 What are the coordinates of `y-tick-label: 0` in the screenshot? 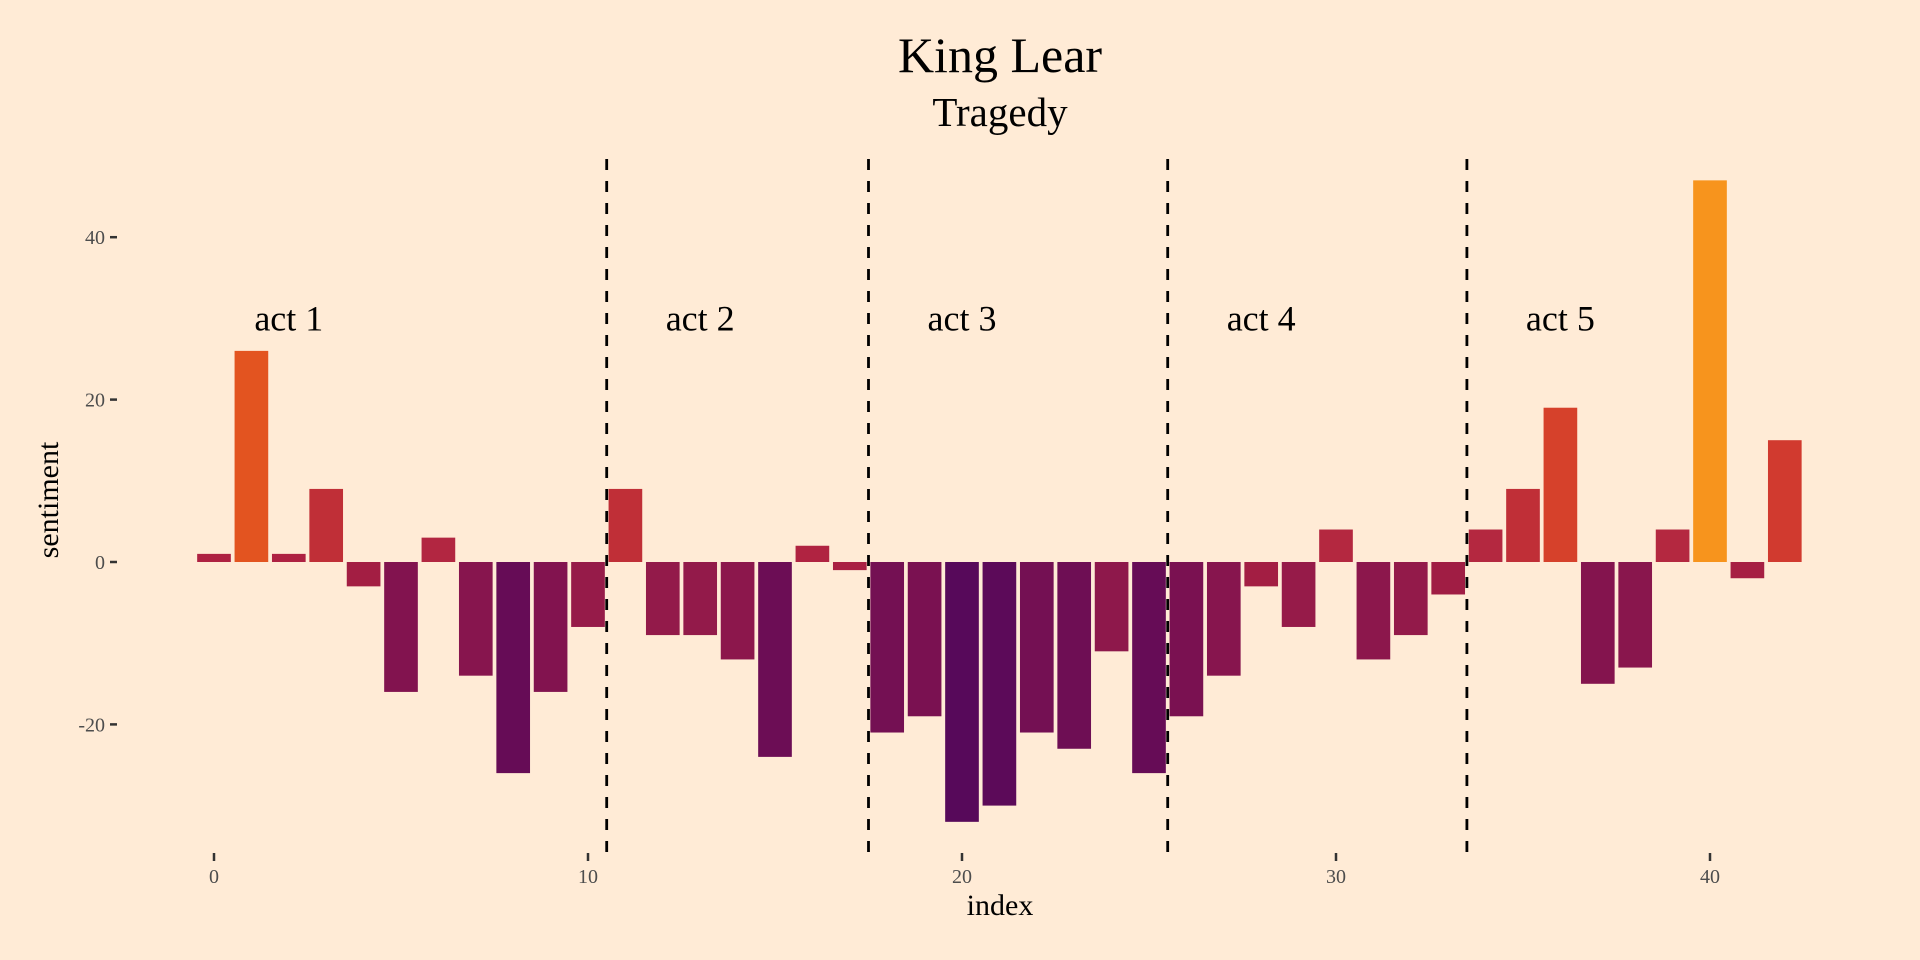 It's located at (100, 563).